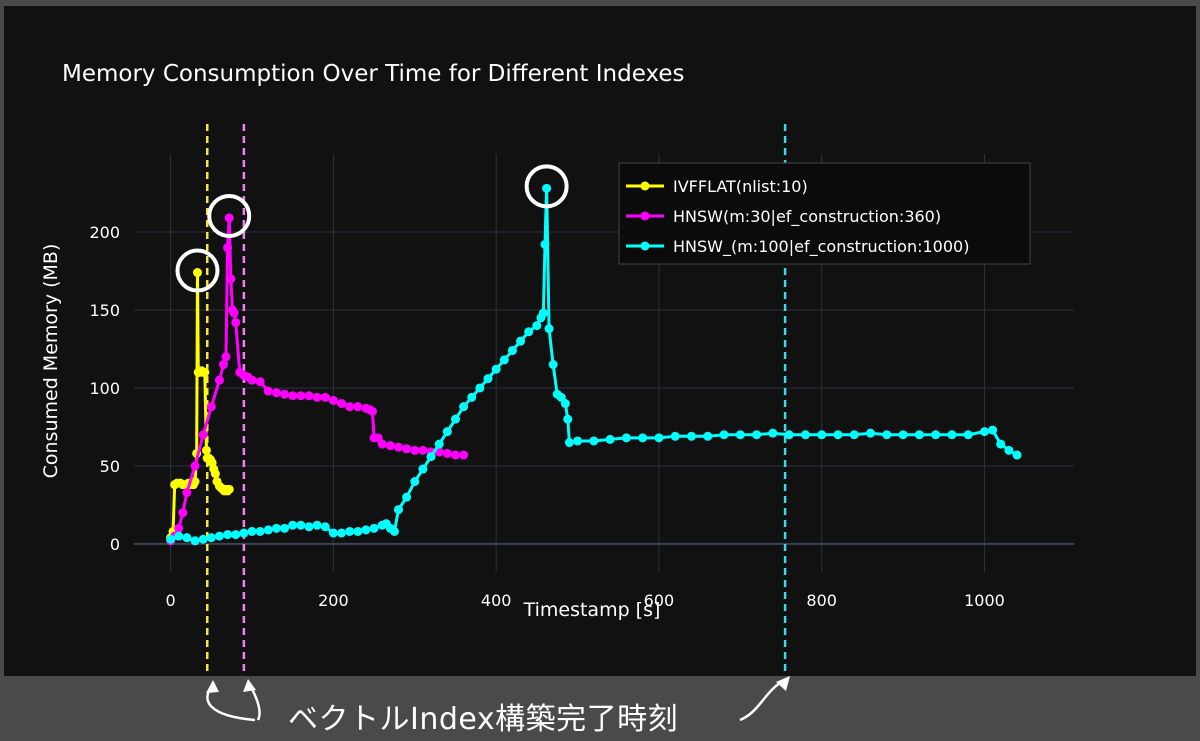 This screenshot has height=741, width=1200. I want to click on x-tick-label: 0, so click(171, 600).